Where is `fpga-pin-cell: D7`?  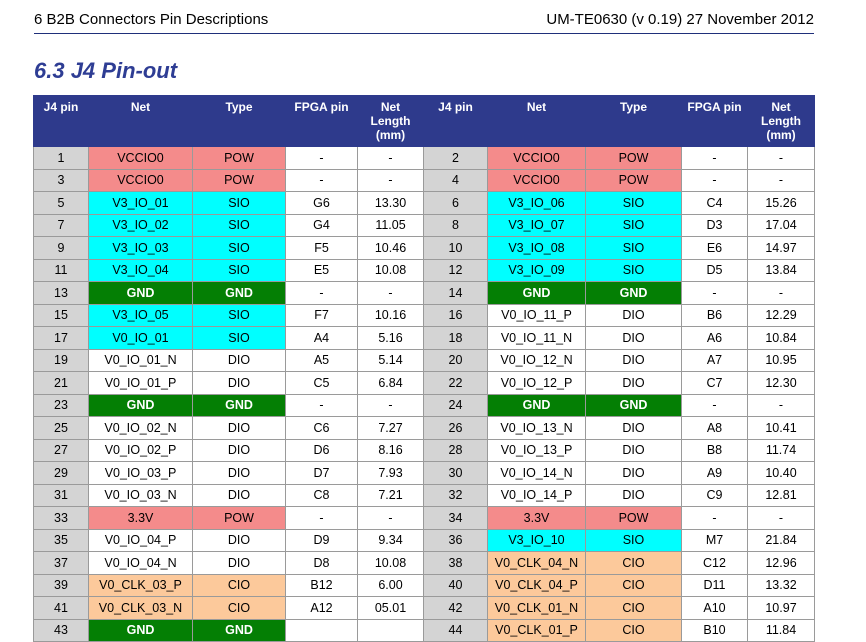
fpga-pin-cell: D7 is located at coordinates (321, 473).